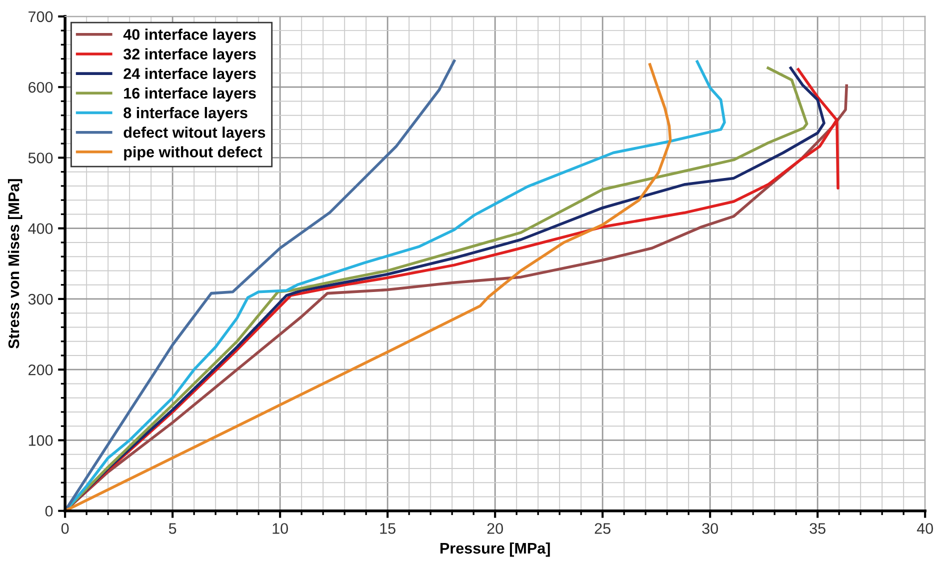 This screenshot has width=943, height=567. I want to click on x-axis-title: Pressure [MPa], so click(495, 549).